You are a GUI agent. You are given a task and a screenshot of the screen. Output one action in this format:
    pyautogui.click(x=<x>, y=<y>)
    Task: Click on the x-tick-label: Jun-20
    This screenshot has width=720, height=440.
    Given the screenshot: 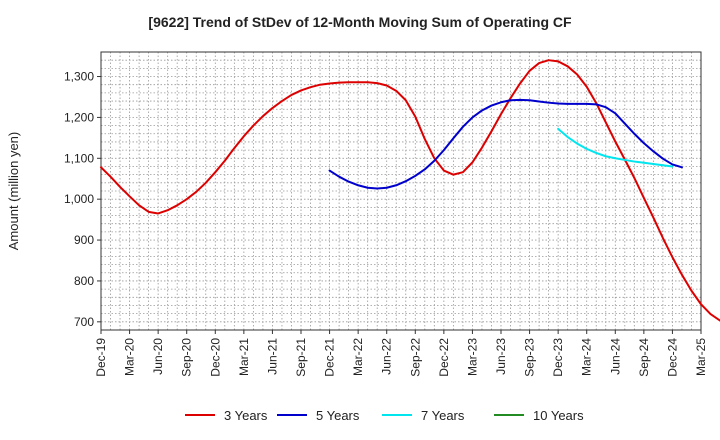 What is the action you would take?
    pyautogui.click(x=158, y=356)
    